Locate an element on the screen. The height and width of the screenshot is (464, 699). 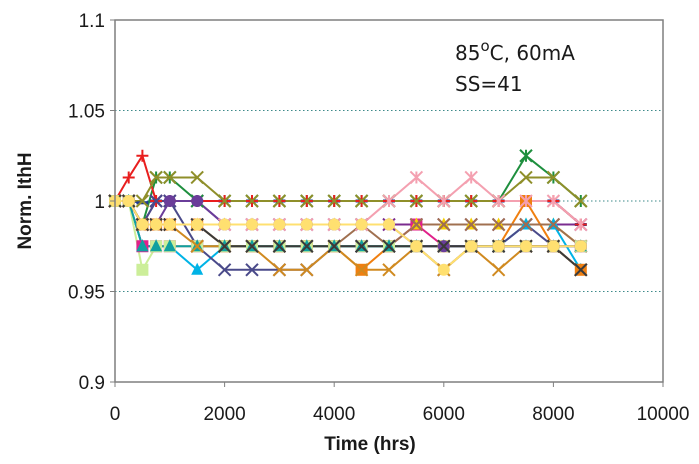
x-tick-label-0: 0 is located at coordinates (115, 414).